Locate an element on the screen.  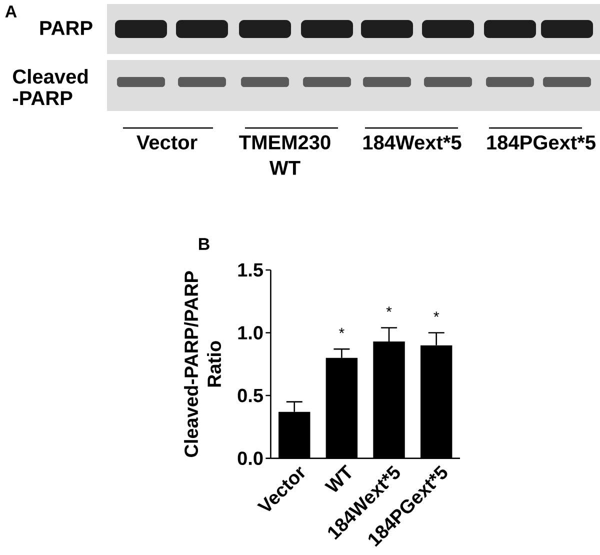
y-tick-label: 0.5 is located at coordinates (250, 395).